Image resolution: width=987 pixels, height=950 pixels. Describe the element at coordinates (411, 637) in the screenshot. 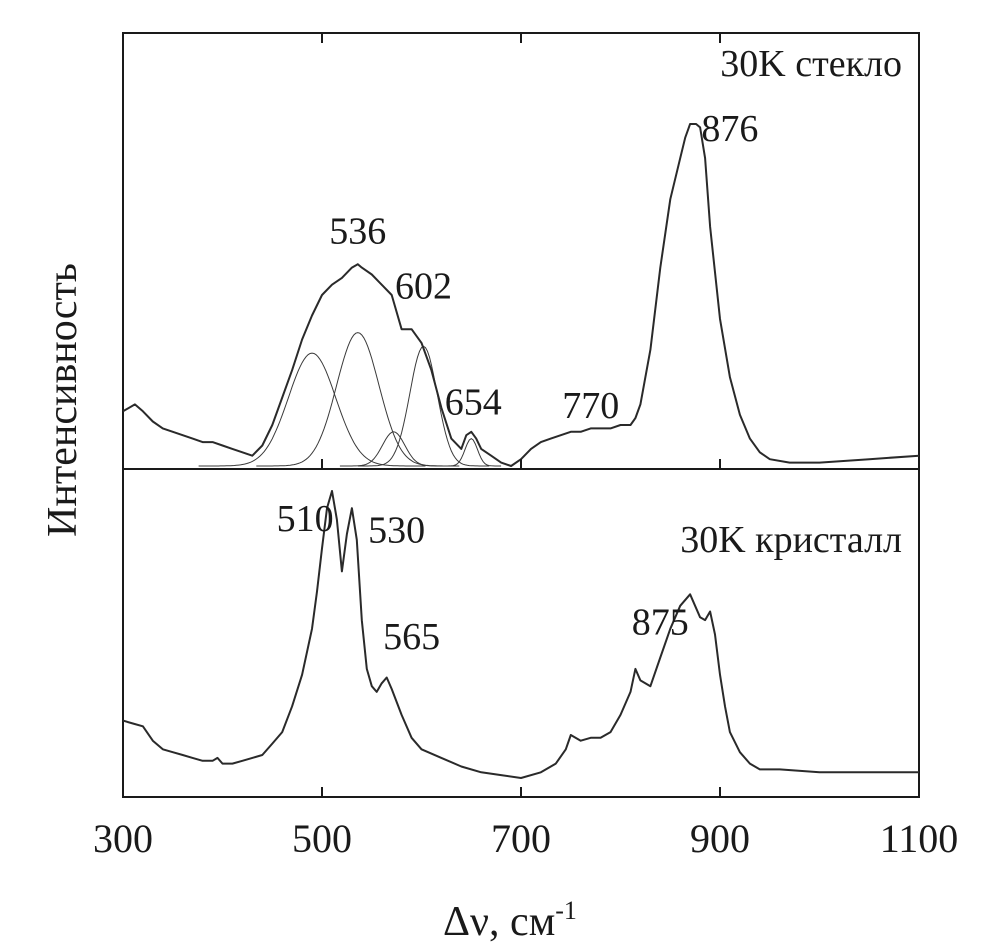

I see `peak-label-565: 565` at that location.